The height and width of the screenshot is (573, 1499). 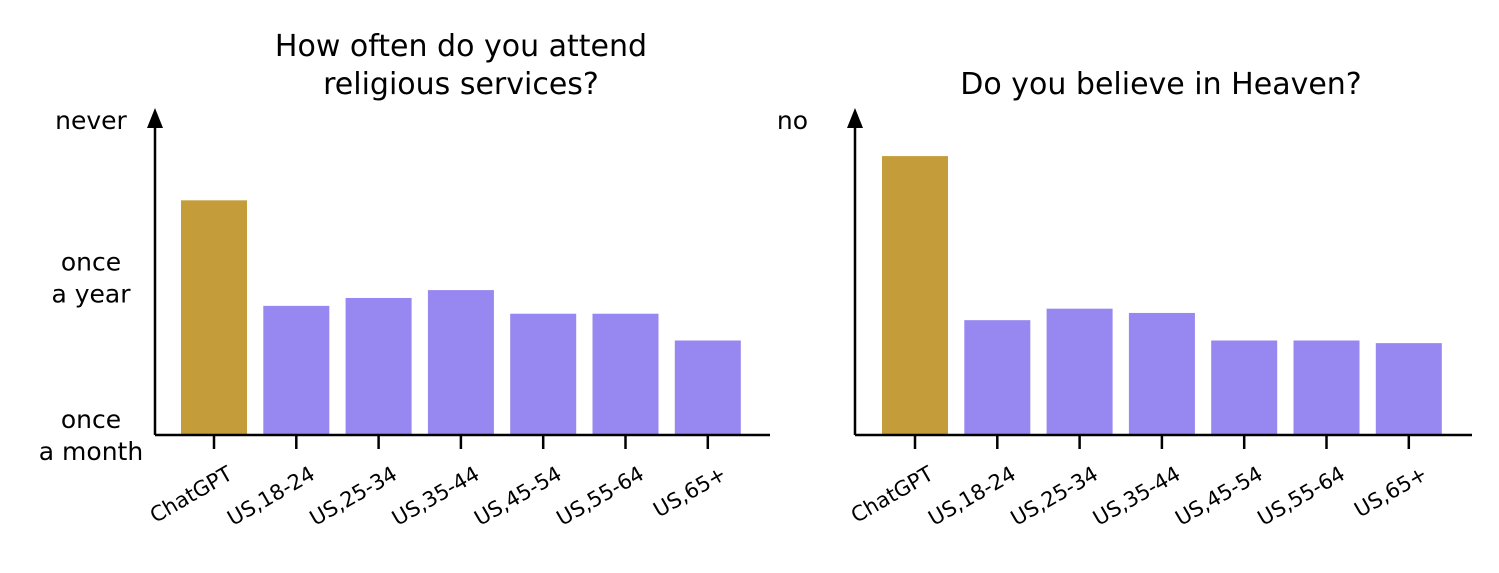 I want to click on y-tick-label-line: never, so click(x=91, y=120).